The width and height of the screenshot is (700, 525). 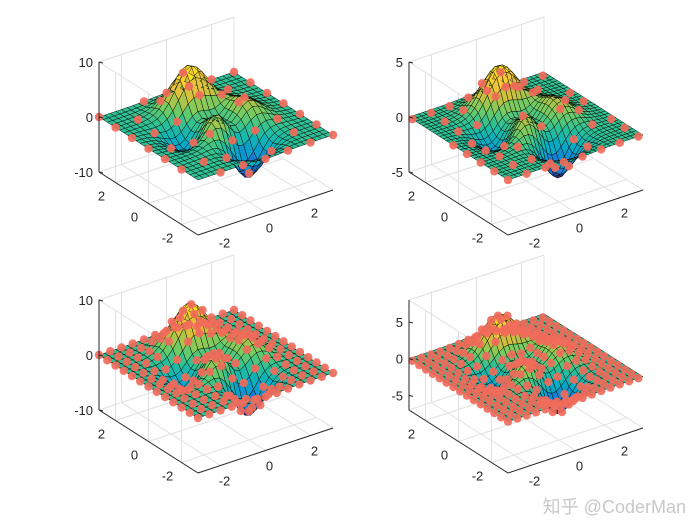 What do you see at coordinates (614, 507) in the screenshot?
I see `watermark: 知乎 @CoderMan` at bounding box center [614, 507].